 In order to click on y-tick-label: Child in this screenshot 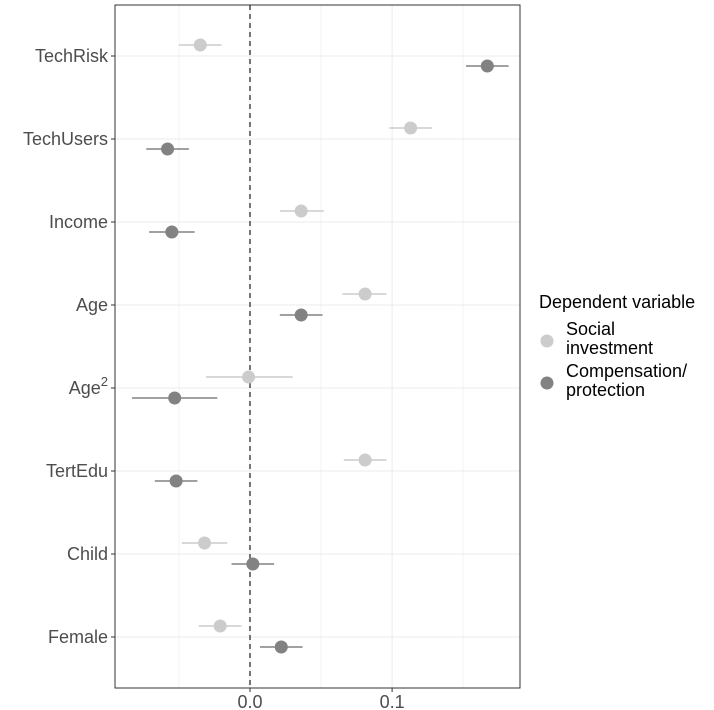, I will do `click(87, 554)`.